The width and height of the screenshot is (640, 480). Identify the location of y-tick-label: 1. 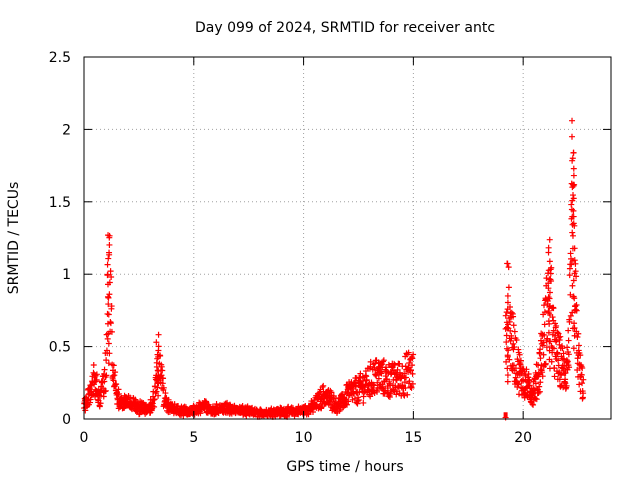
(66, 275).